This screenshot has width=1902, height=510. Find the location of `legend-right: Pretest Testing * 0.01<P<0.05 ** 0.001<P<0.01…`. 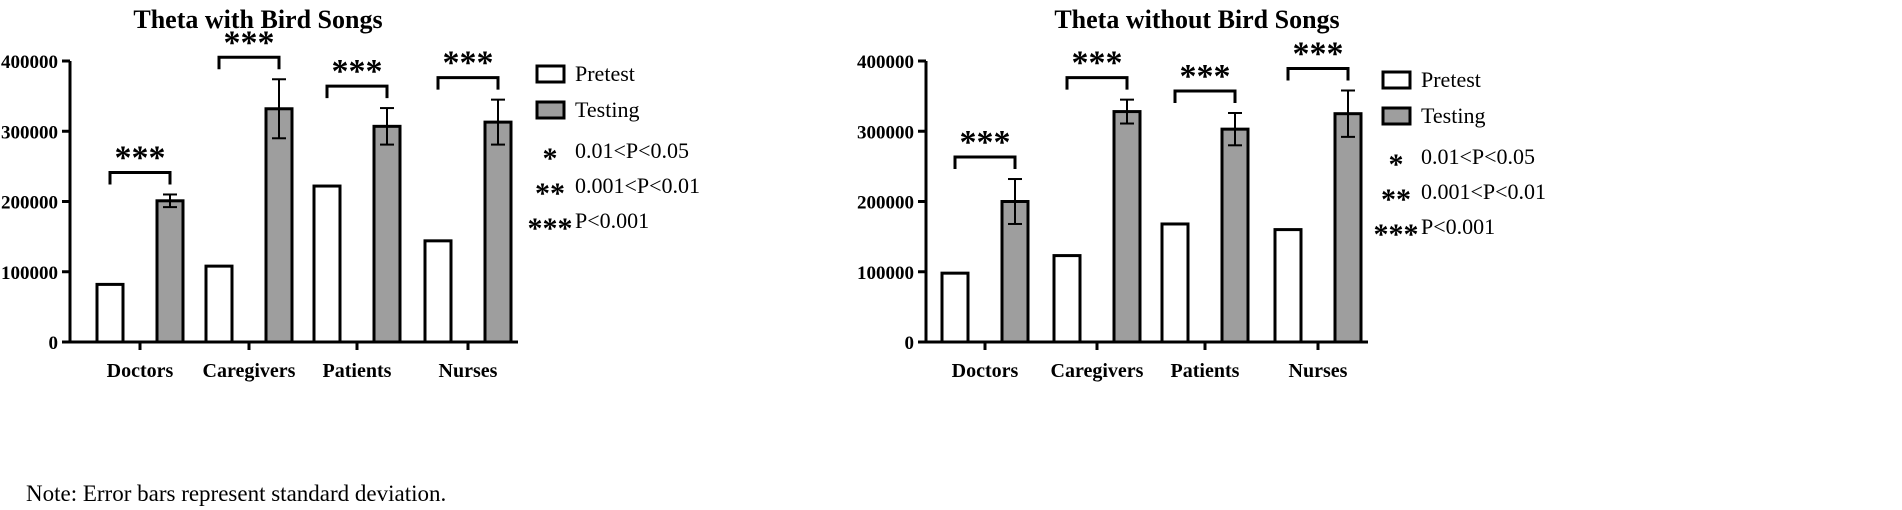

legend-right: Pretest Testing * 0.01<P<0.05 ** 0.001<P<0.01… is located at coordinates (1460, 159).